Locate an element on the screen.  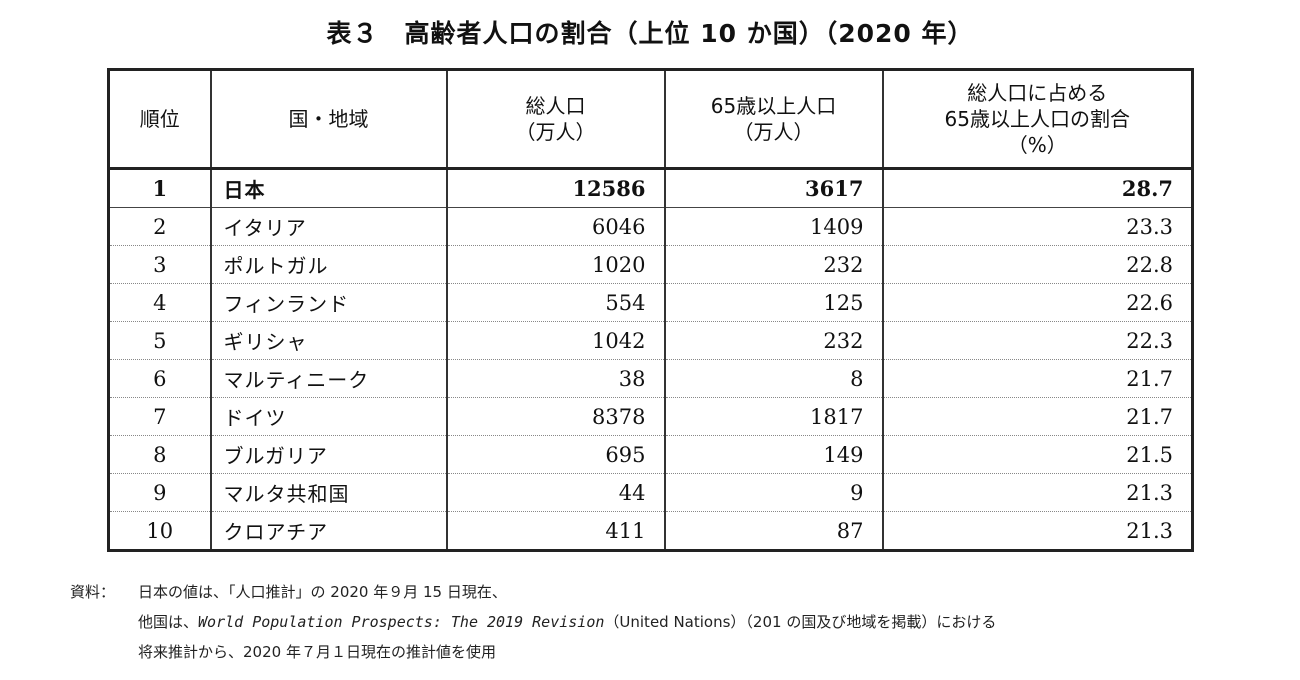
cell-total: 554 is located at coordinates (555, 302).